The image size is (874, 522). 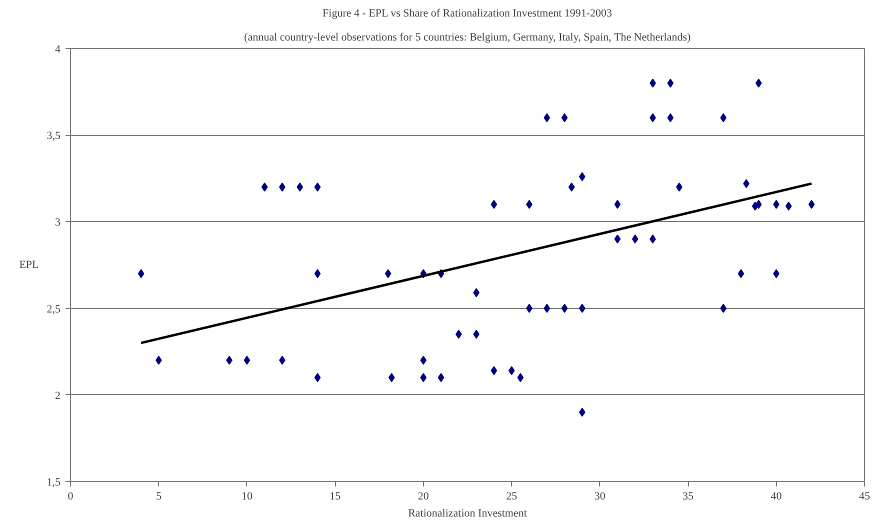 I want to click on y-tick-label: 2,5, so click(x=53, y=309).